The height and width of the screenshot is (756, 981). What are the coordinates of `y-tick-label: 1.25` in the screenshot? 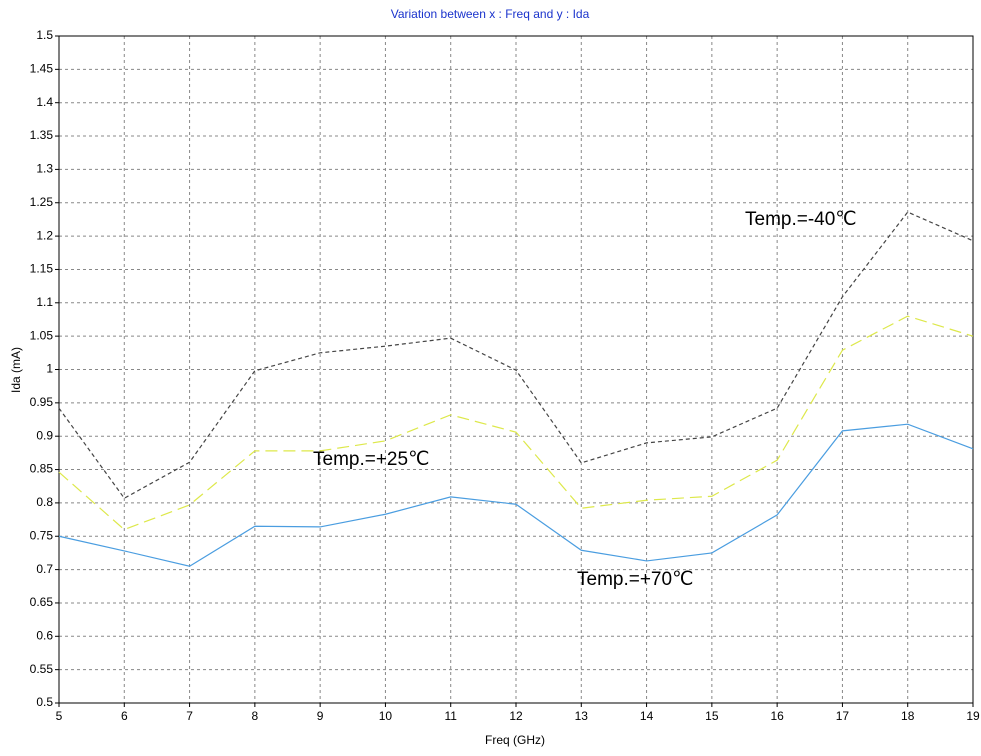 It's located at (42, 202).